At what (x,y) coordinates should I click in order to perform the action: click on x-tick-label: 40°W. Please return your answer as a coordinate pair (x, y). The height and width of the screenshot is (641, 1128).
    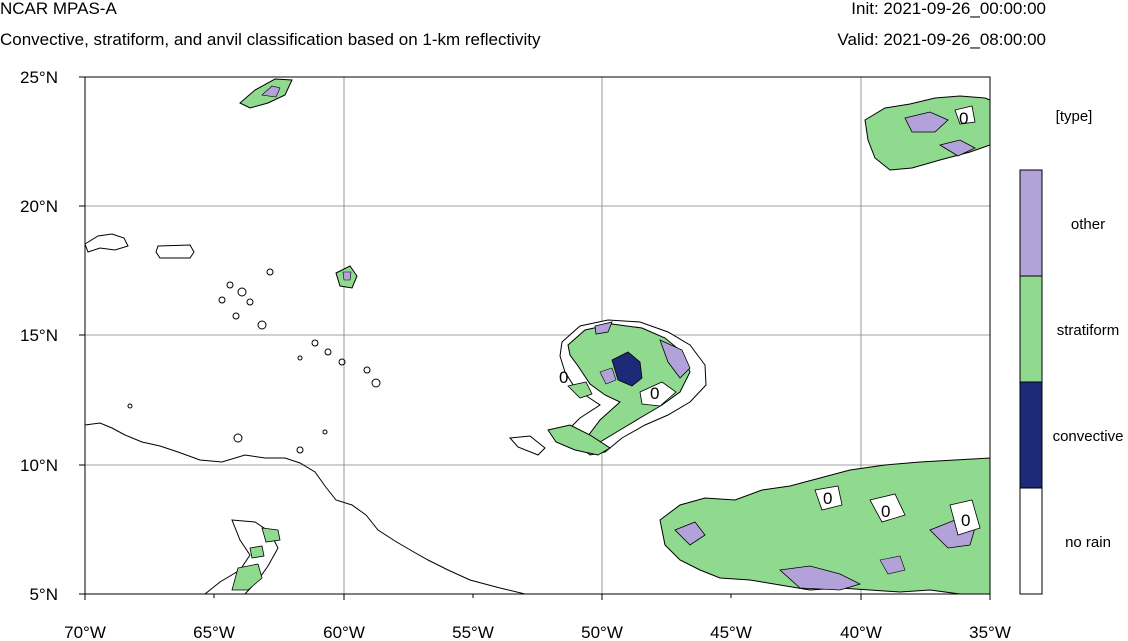
    Looking at the image, I should click on (861, 632).